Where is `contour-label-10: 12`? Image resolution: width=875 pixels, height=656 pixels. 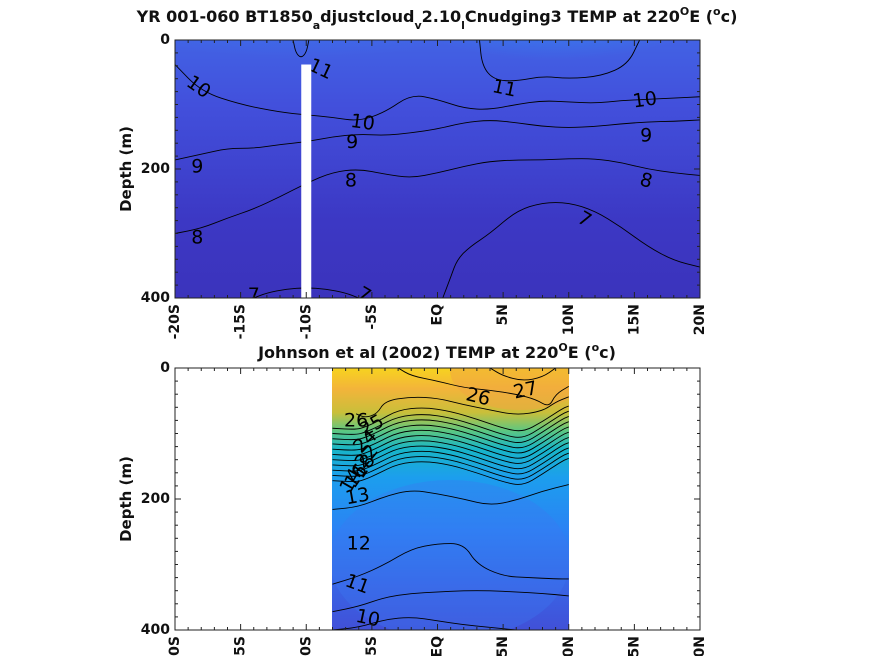 contour-label-10: 12 is located at coordinates (359, 544).